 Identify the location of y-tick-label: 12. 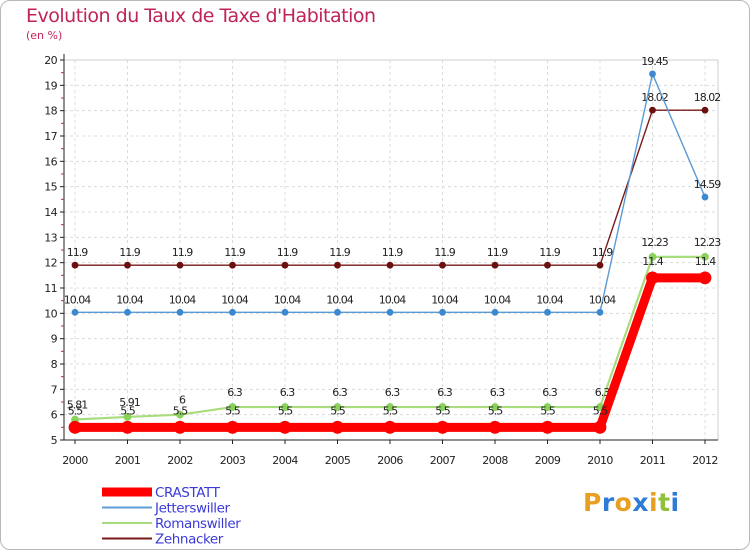
(50, 263).